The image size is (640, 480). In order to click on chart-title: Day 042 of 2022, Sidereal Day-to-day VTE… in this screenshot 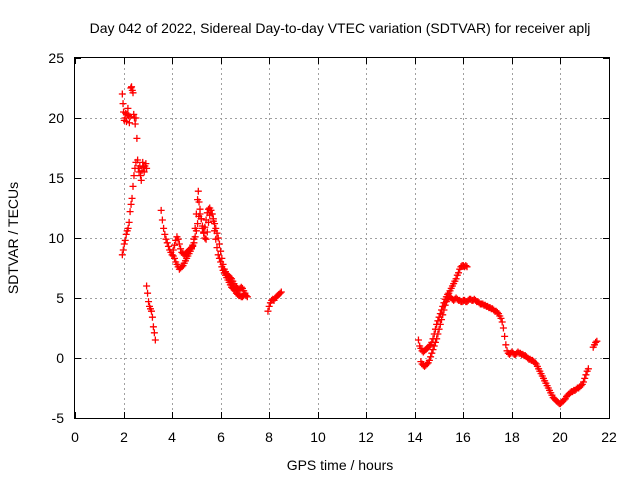, I will do `click(340, 28)`.